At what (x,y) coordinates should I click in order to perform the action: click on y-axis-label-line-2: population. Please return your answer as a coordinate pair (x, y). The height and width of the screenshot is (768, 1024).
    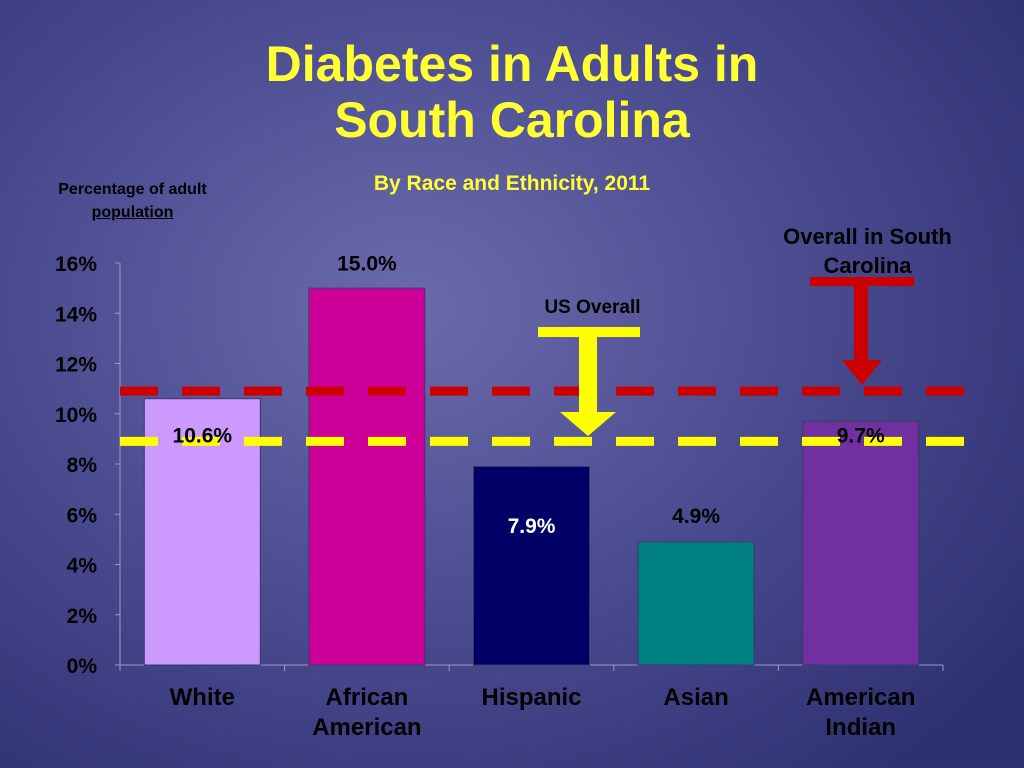
    Looking at the image, I should click on (132, 212).